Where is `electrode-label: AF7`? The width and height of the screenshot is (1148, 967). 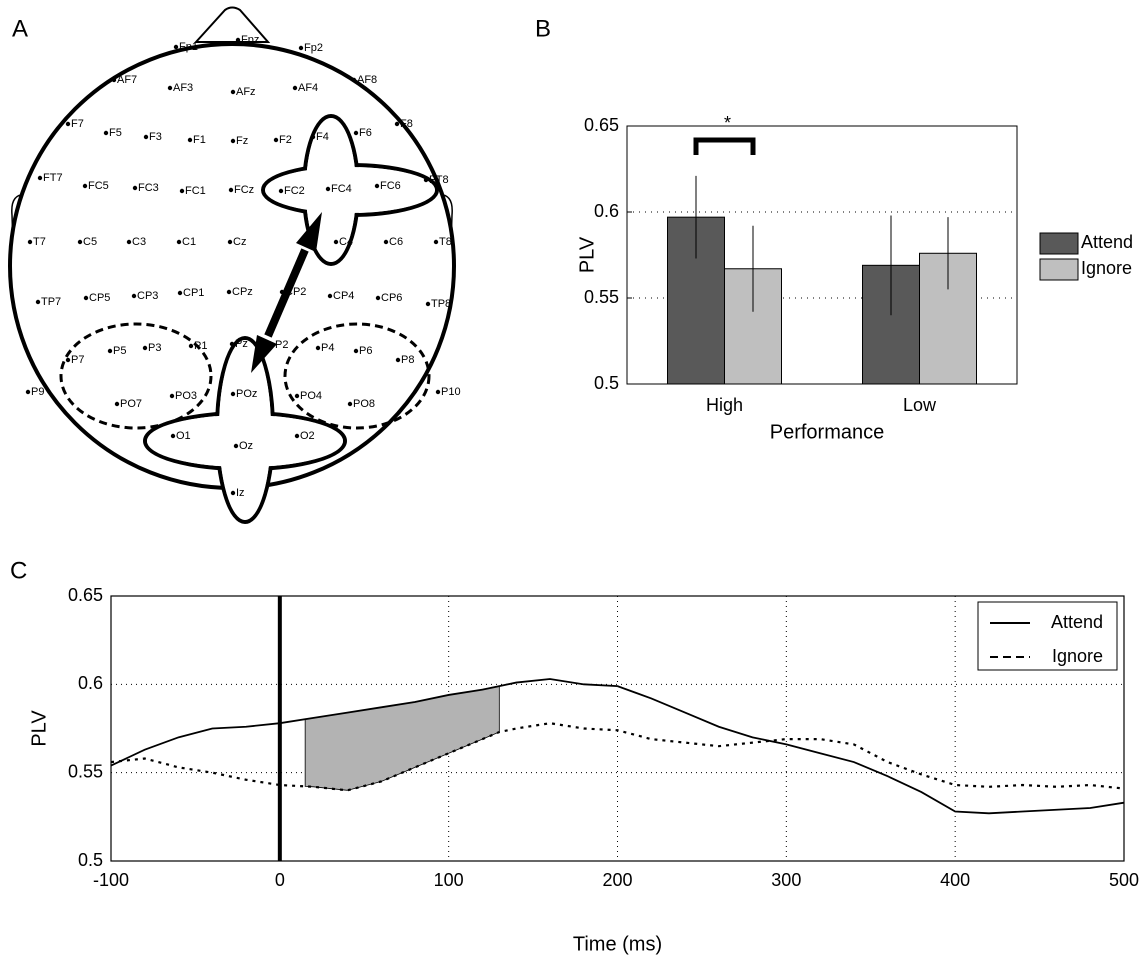 electrode-label: AF7 is located at coordinates (127, 80).